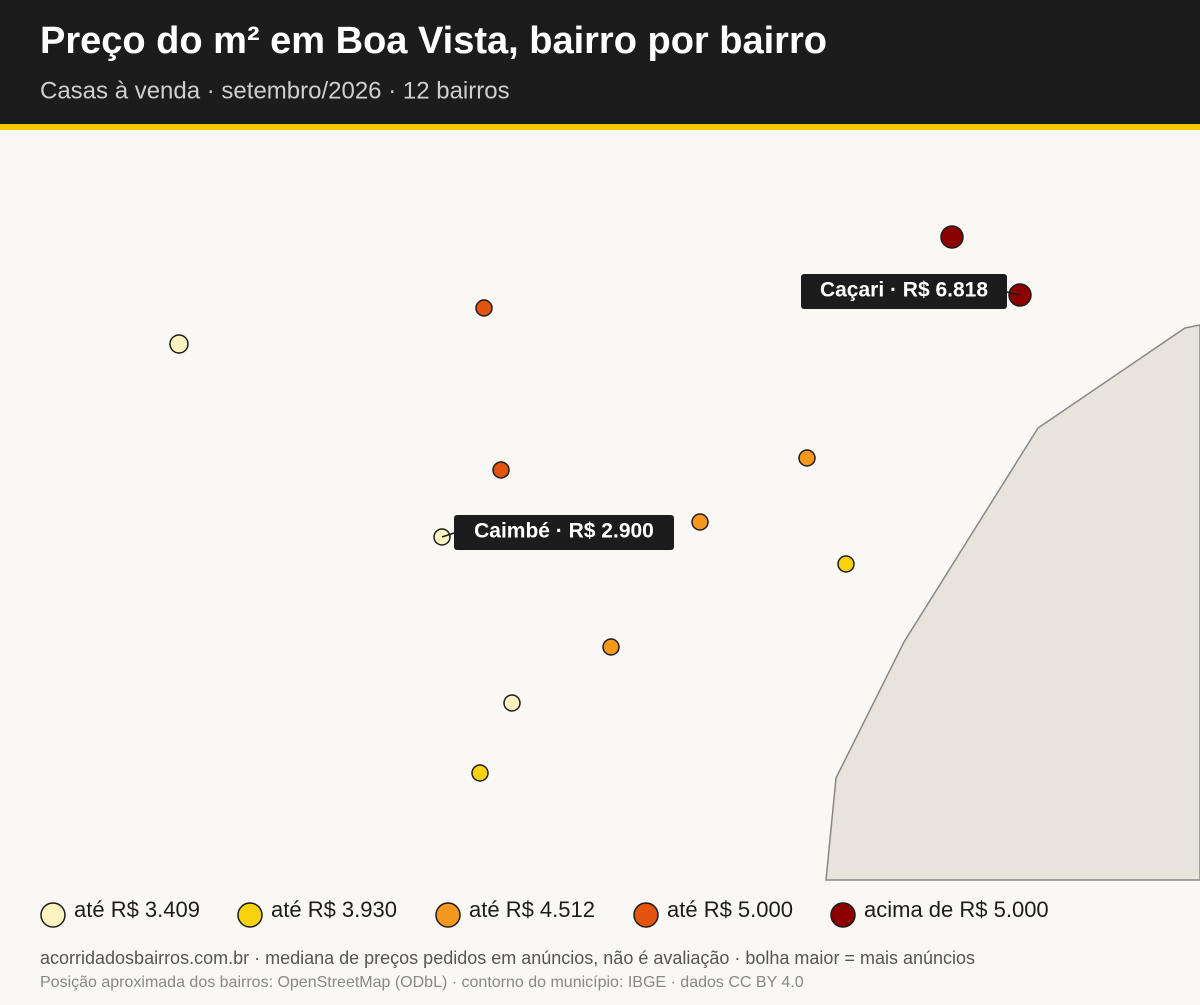  I want to click on callout-label: Caimbé · R$ 2.900, so click(564, 531).